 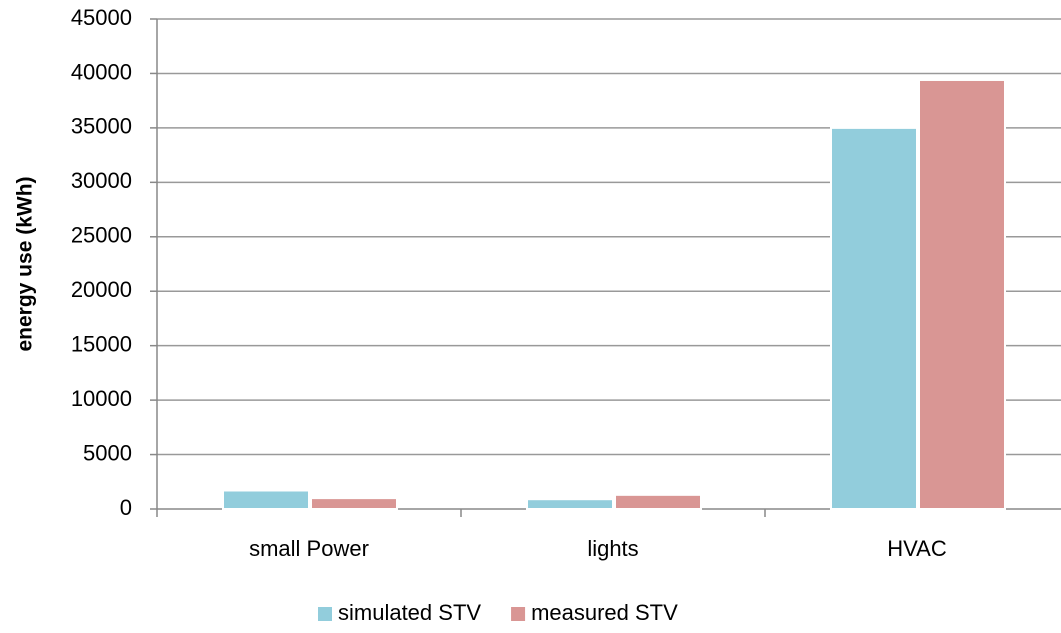 What do you see at coordinates (309, 548) in the screenshot?
I see `x-tick-label: small Power` at bounding box center [309, 548].